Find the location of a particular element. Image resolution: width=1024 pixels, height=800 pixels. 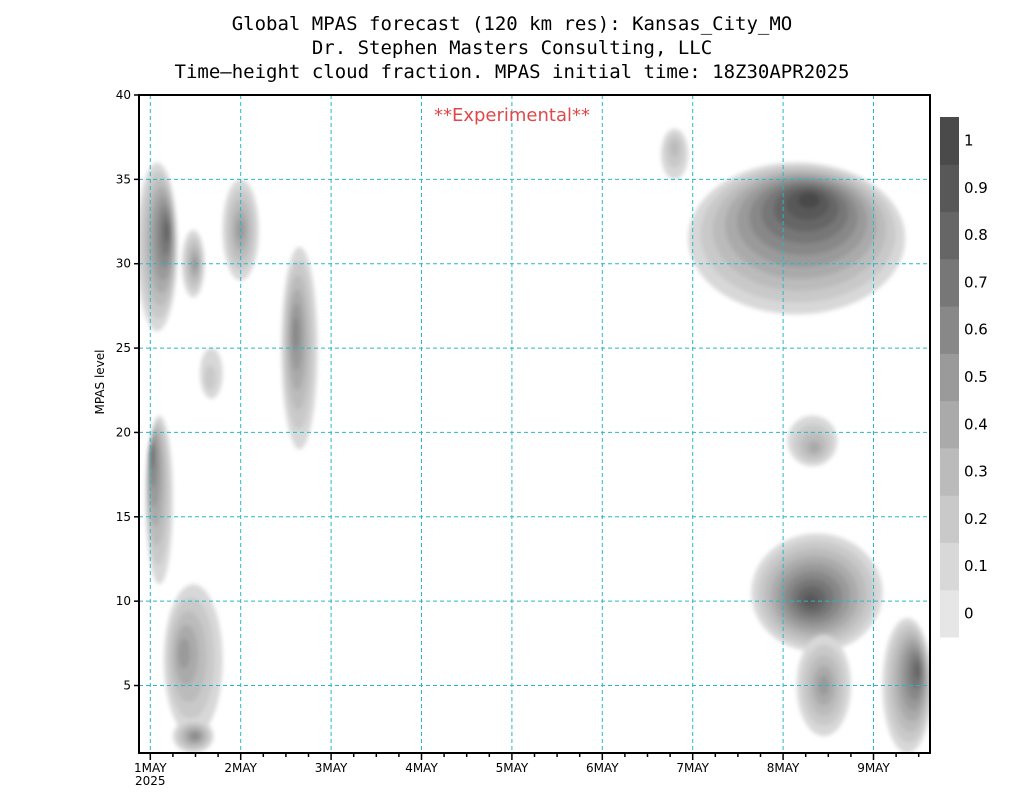

y-tick-label: 5 is located at coordinates (127, 686).